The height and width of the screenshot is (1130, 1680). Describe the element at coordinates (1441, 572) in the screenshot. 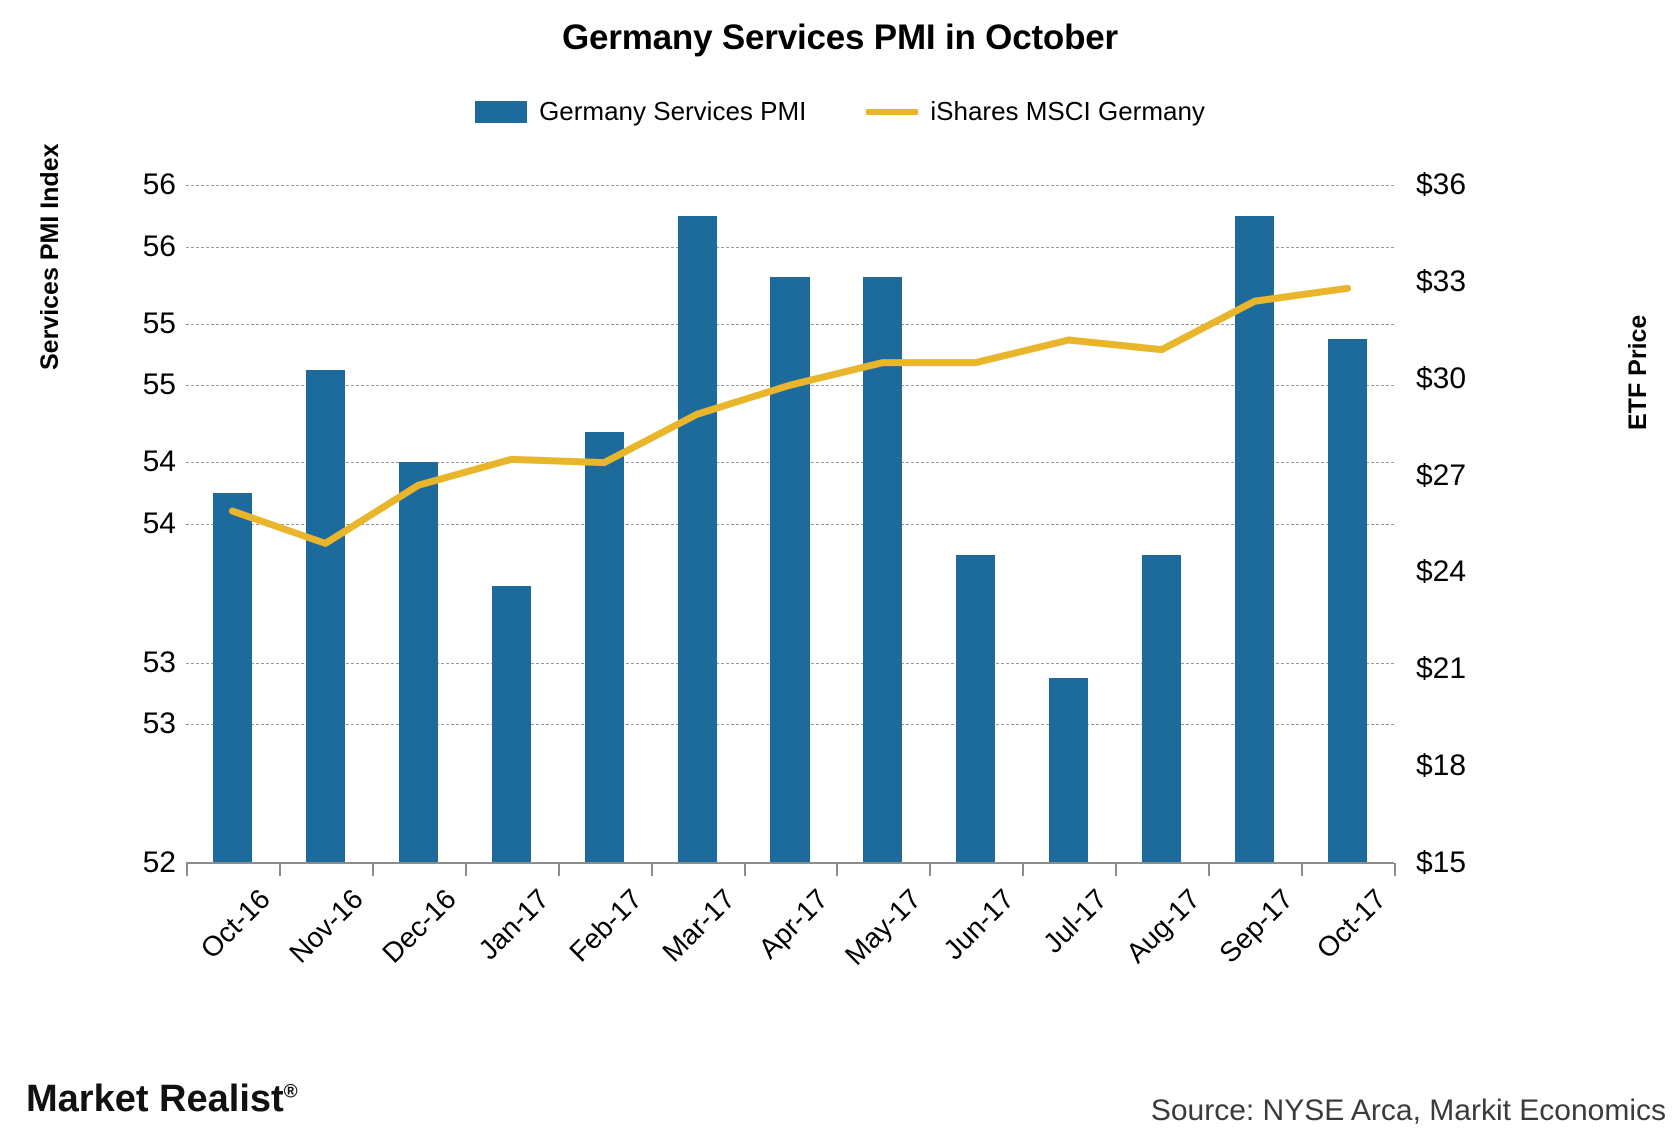

I see `y-axis-right-tick-label: $24` at that location.